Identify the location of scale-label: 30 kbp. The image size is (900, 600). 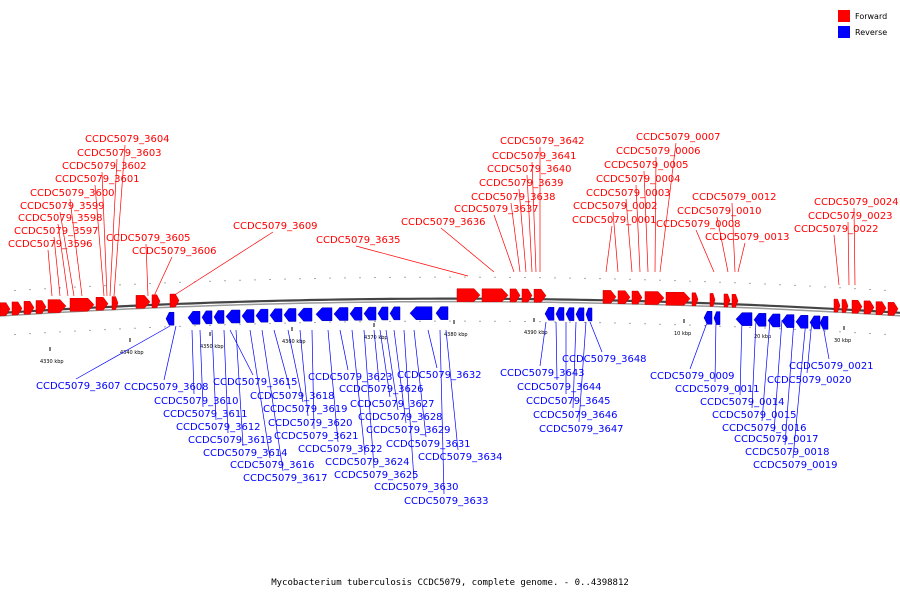
(842, 341).